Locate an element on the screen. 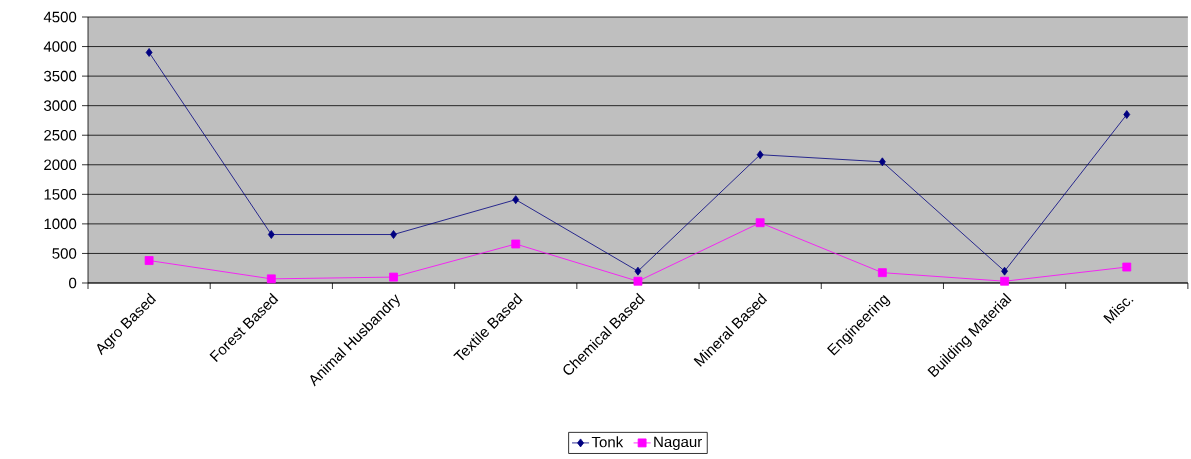  y-tick-label: 3000 is located at coordinates (60, 105).